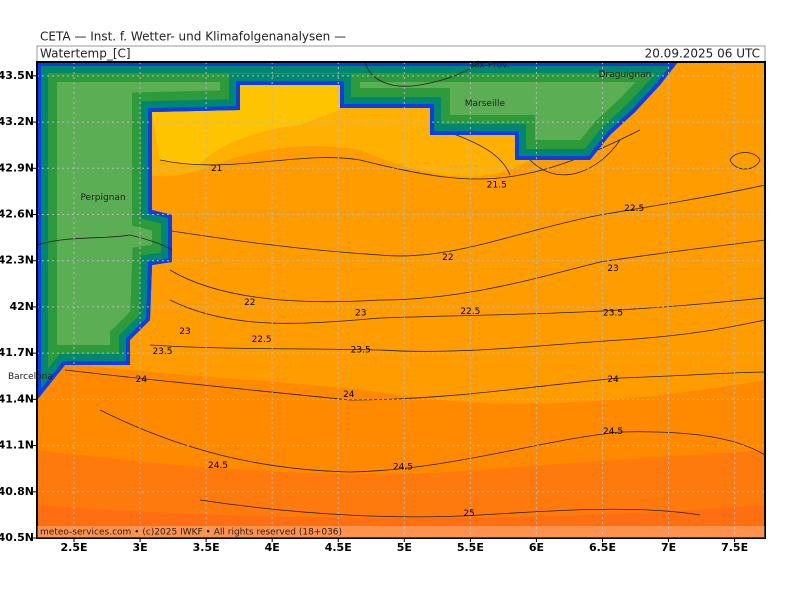 The image size is (800, 600). I want to click on variable: Watertemp_[C], so click(85, 54).